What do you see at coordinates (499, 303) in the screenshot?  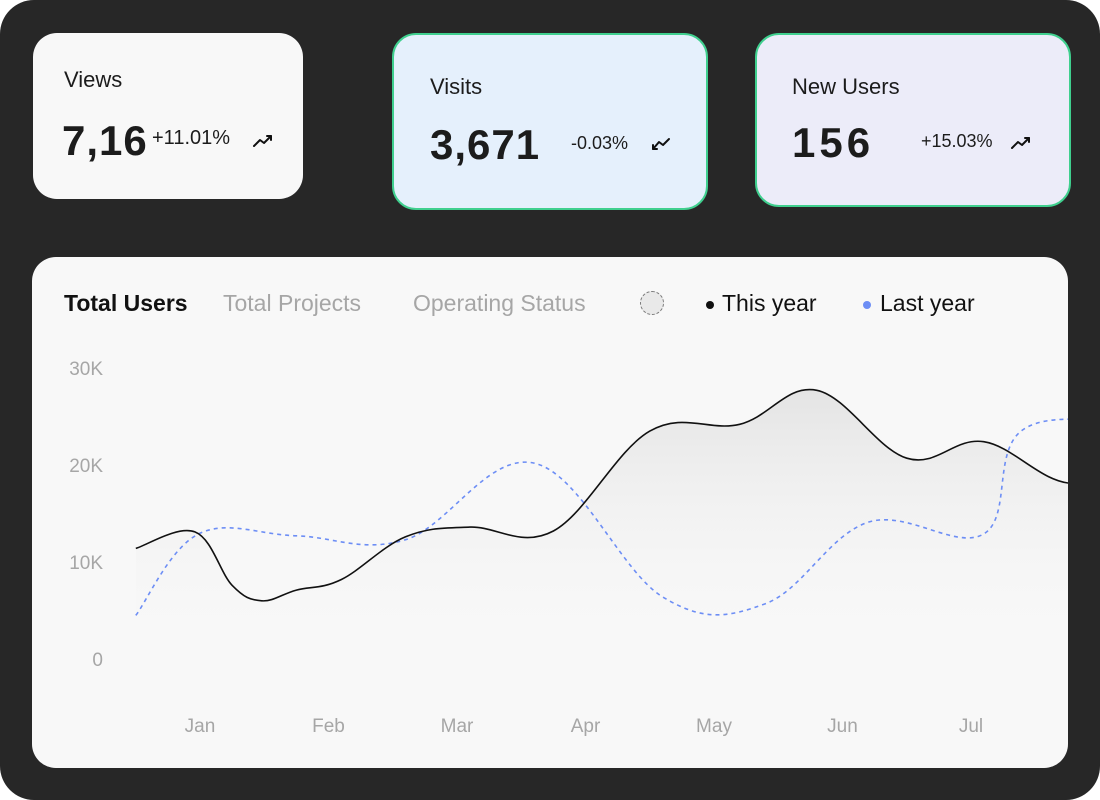 I see `tab-operating-status: Operating Status` at bounding box center [499, 303].